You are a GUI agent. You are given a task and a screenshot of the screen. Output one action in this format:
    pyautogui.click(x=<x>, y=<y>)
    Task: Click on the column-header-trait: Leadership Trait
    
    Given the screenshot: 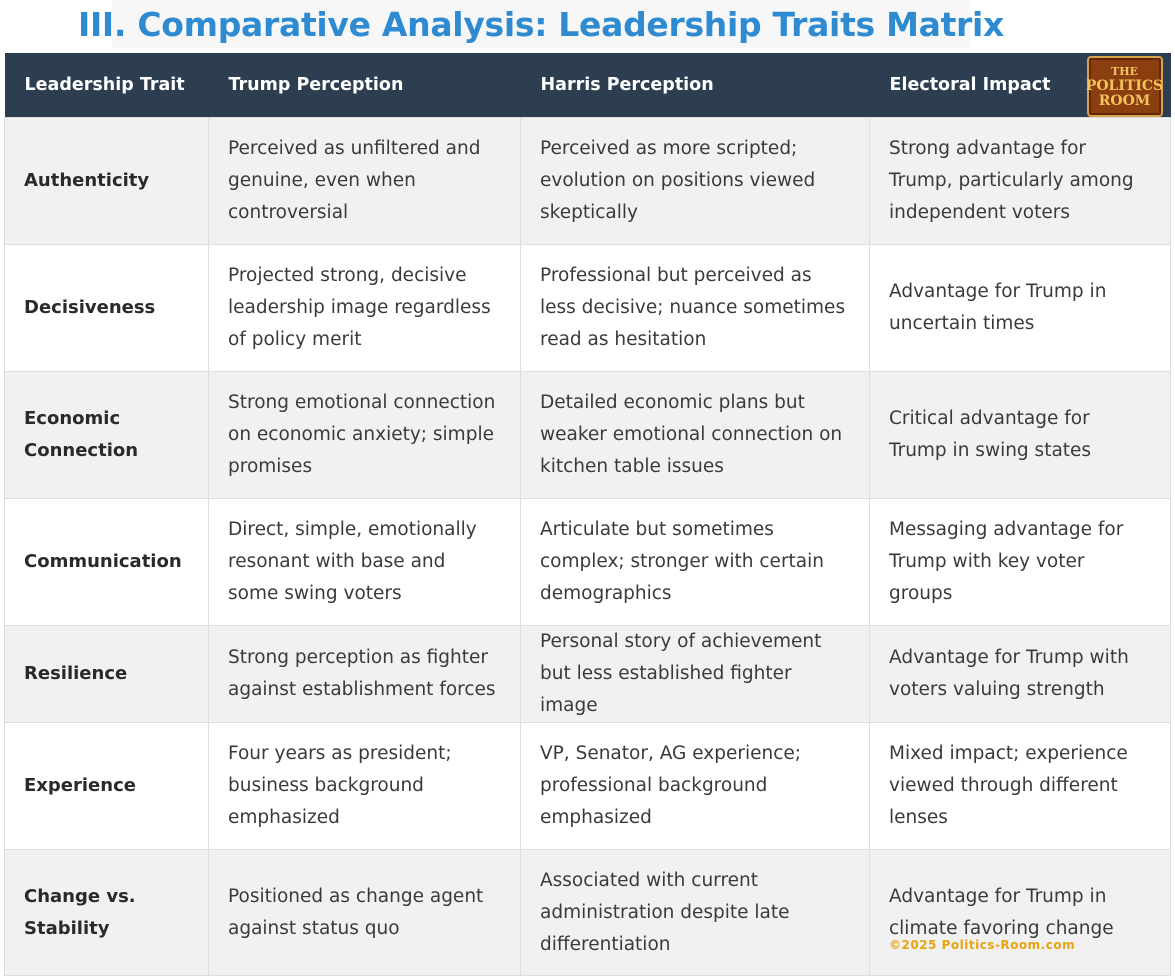 What is the action you would take?
    pyautogui.click(x=106, y=85)
    